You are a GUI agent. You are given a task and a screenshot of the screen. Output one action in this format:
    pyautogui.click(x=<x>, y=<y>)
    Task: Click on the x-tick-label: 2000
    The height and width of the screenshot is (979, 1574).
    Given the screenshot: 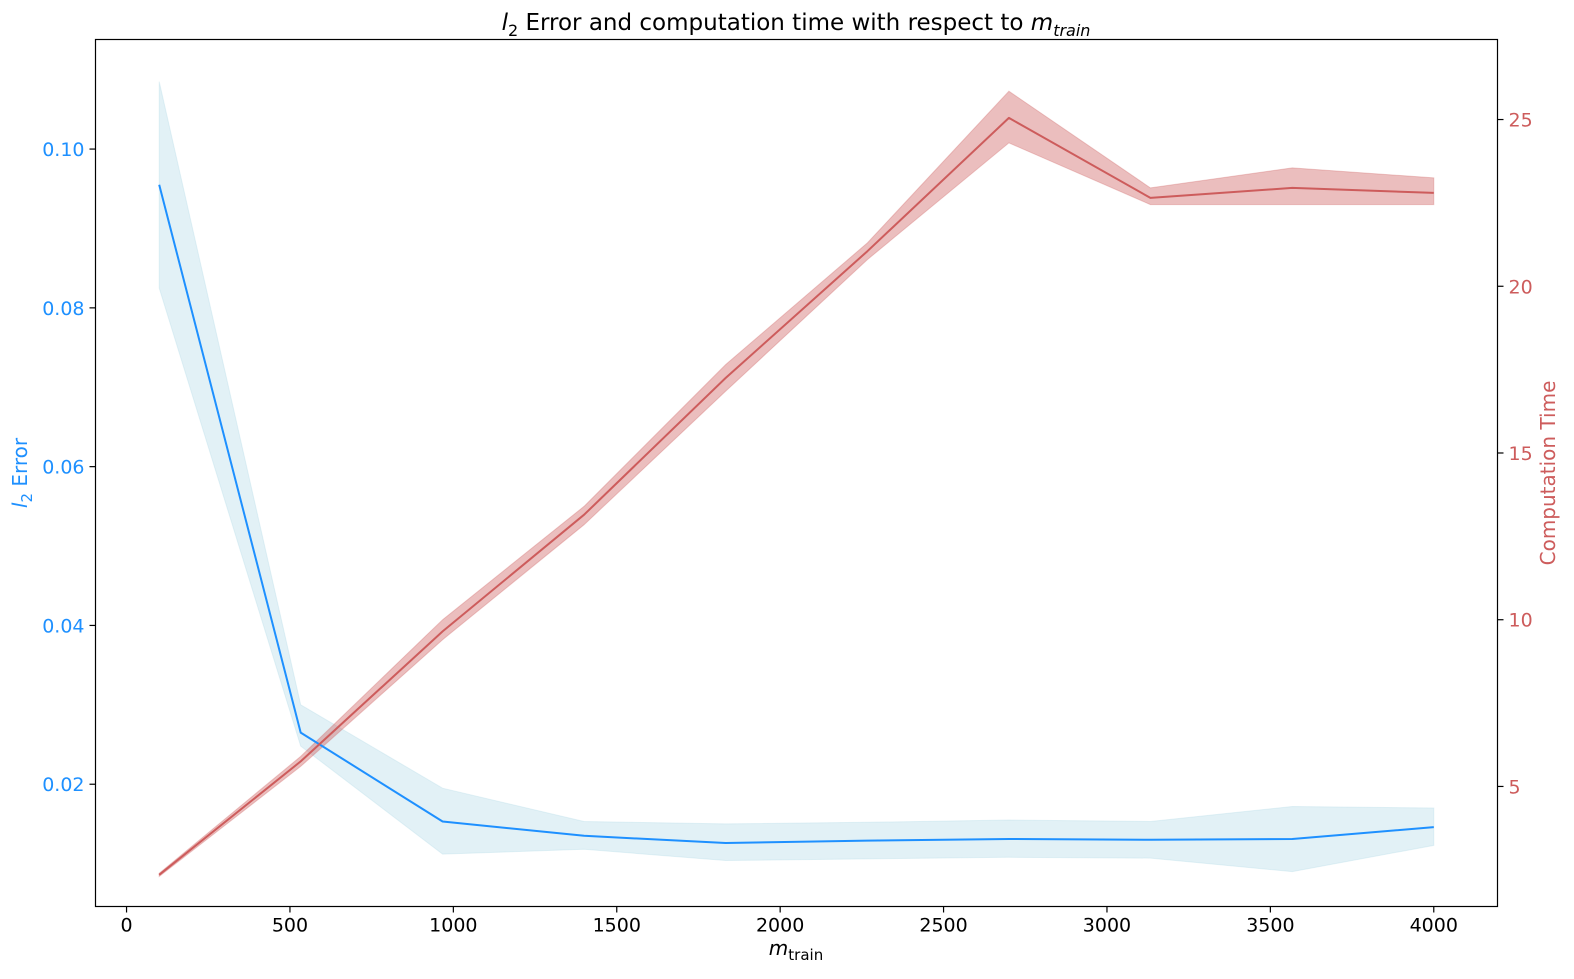 What is the action you would take?
    pyautogui.click(x=780, y=926)
    